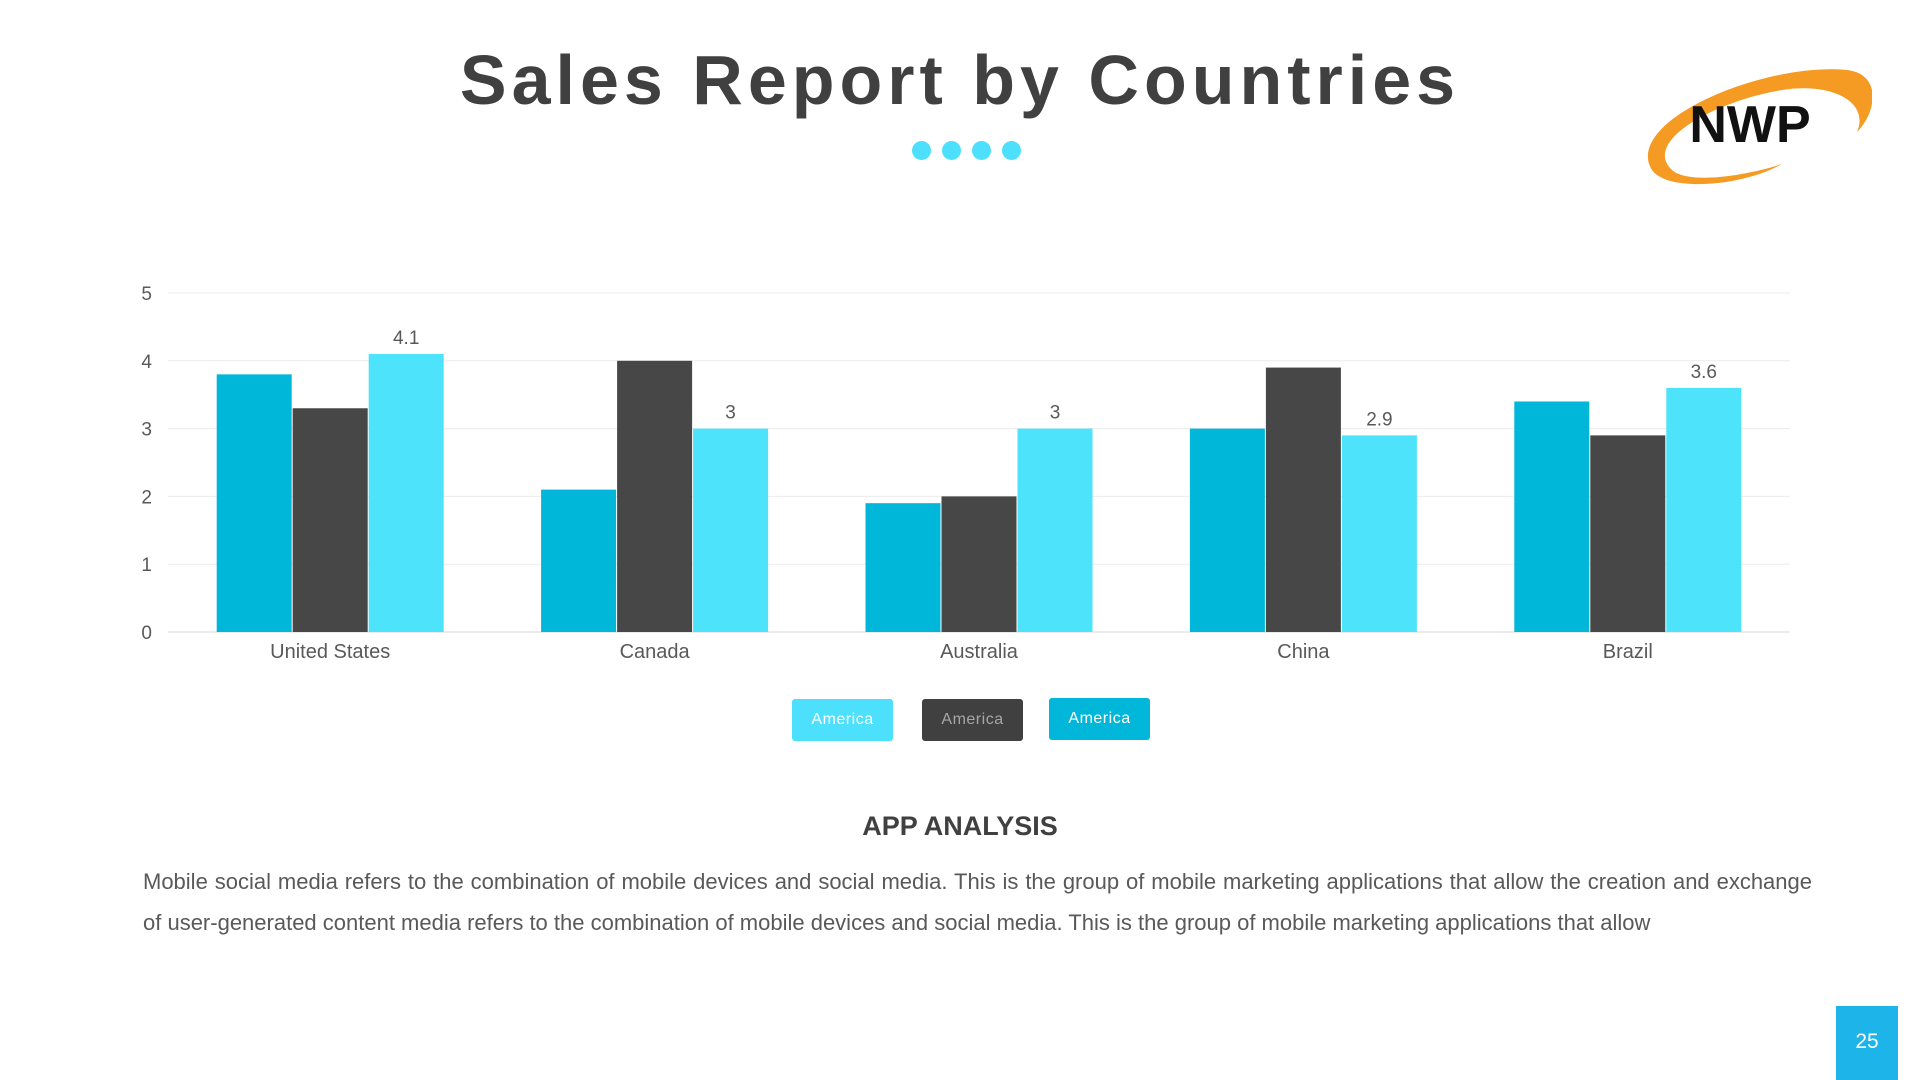 This screenshot has width=1920, height=1080. I want to click on x-tick-label: Australia, so click(979, 652).